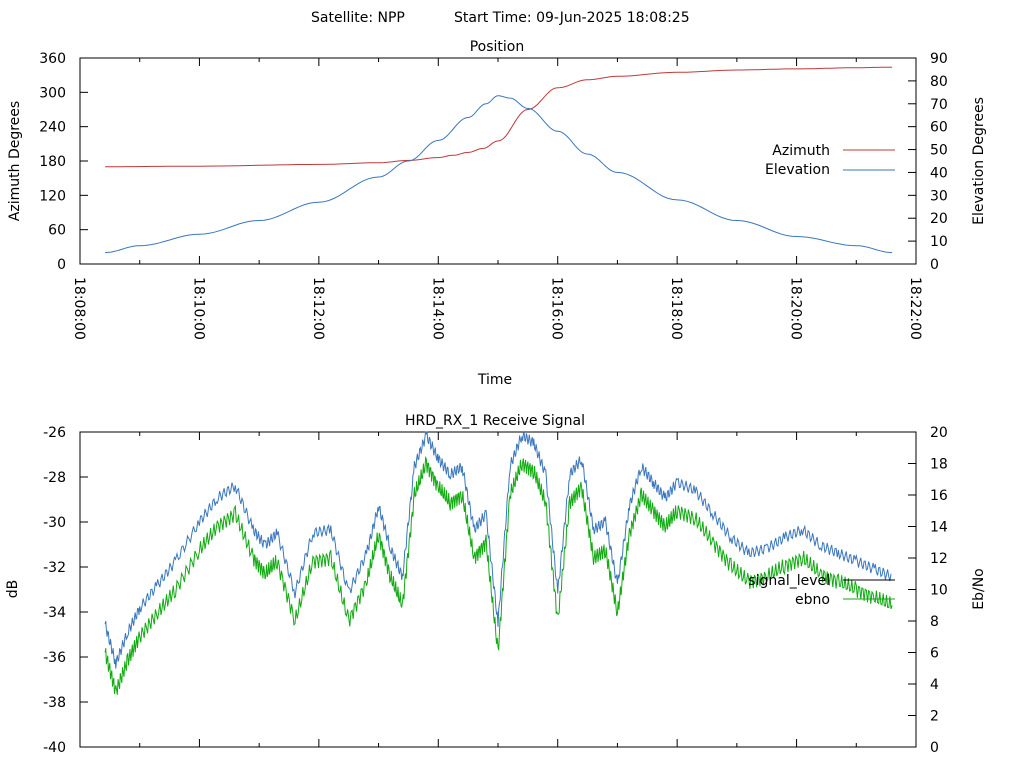 This screenshot has width=1024, height=768. What do you see at coordinates (934, 265) in the screenshot?
I see `position-y-right-tick-label: 0` at bounding box center [934, 265].